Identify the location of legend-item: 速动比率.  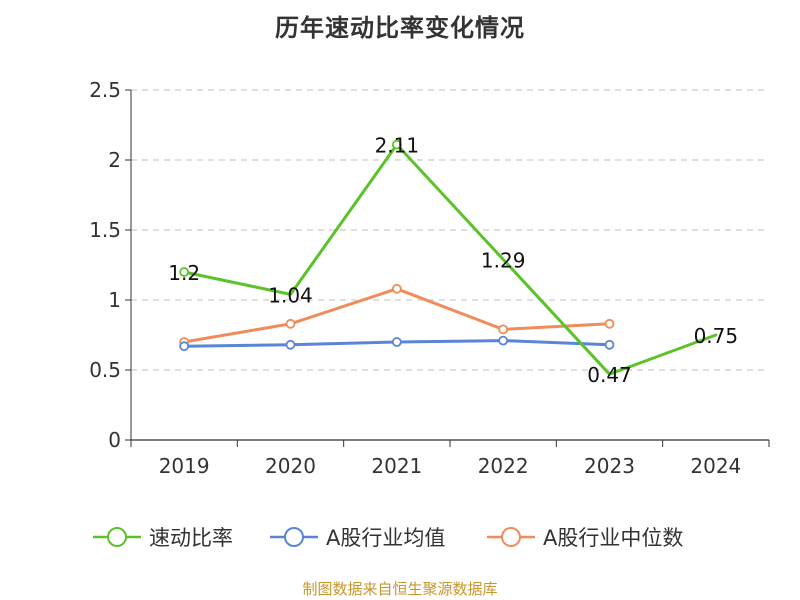
(163, 538).